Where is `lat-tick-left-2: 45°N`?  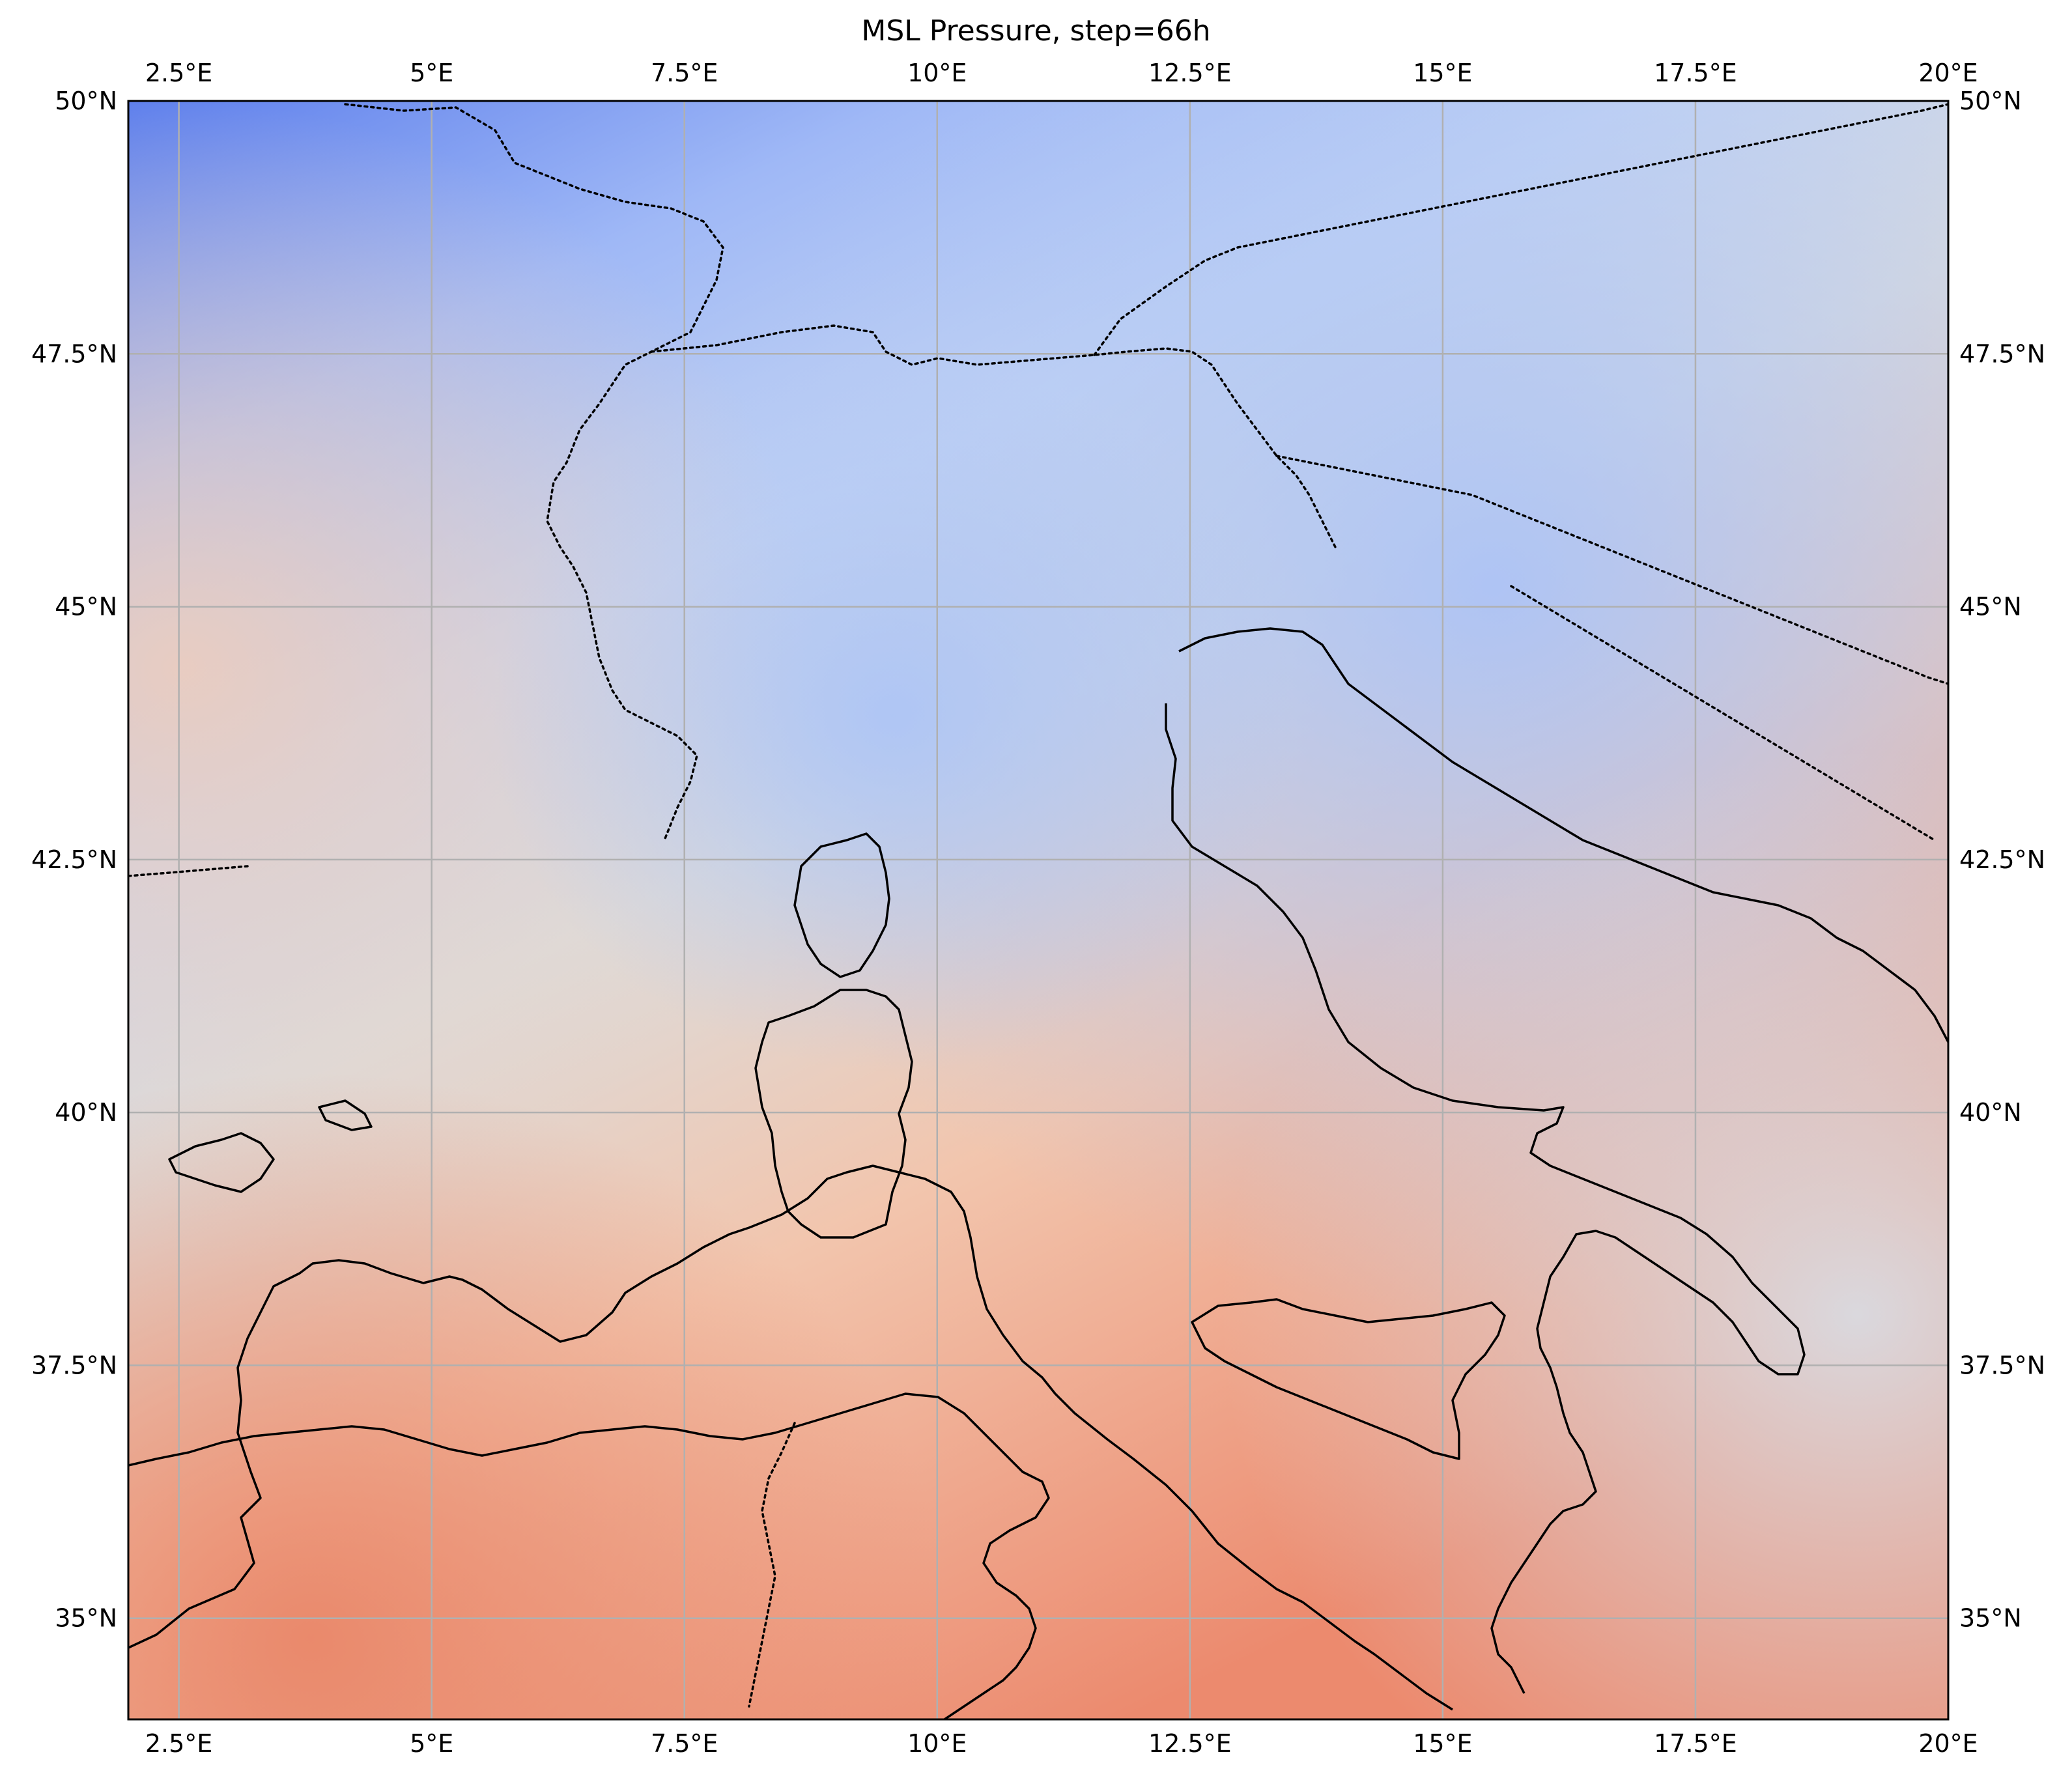
lat-tick-left-2: 45°N is located at coordinates (86, 607).